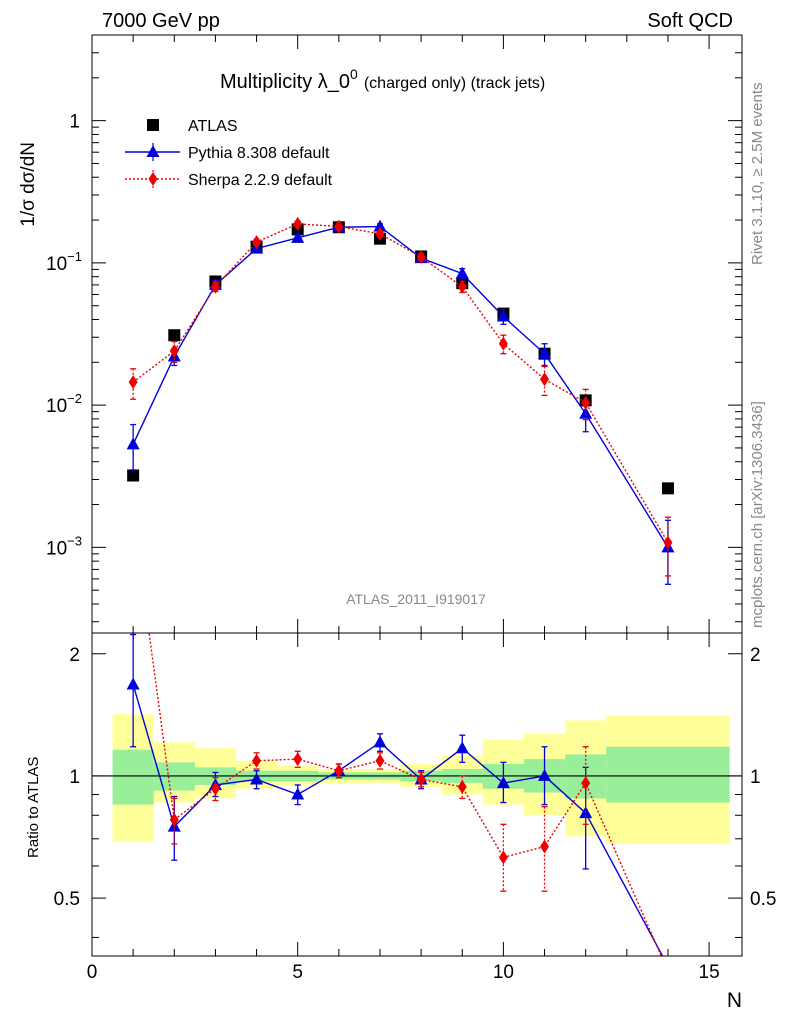 The width and height of the screenshot is (786, 1024). I want to click on rivet-label: Rivet 3.1.10, ≥ 2.5M events, so click(757, 174).